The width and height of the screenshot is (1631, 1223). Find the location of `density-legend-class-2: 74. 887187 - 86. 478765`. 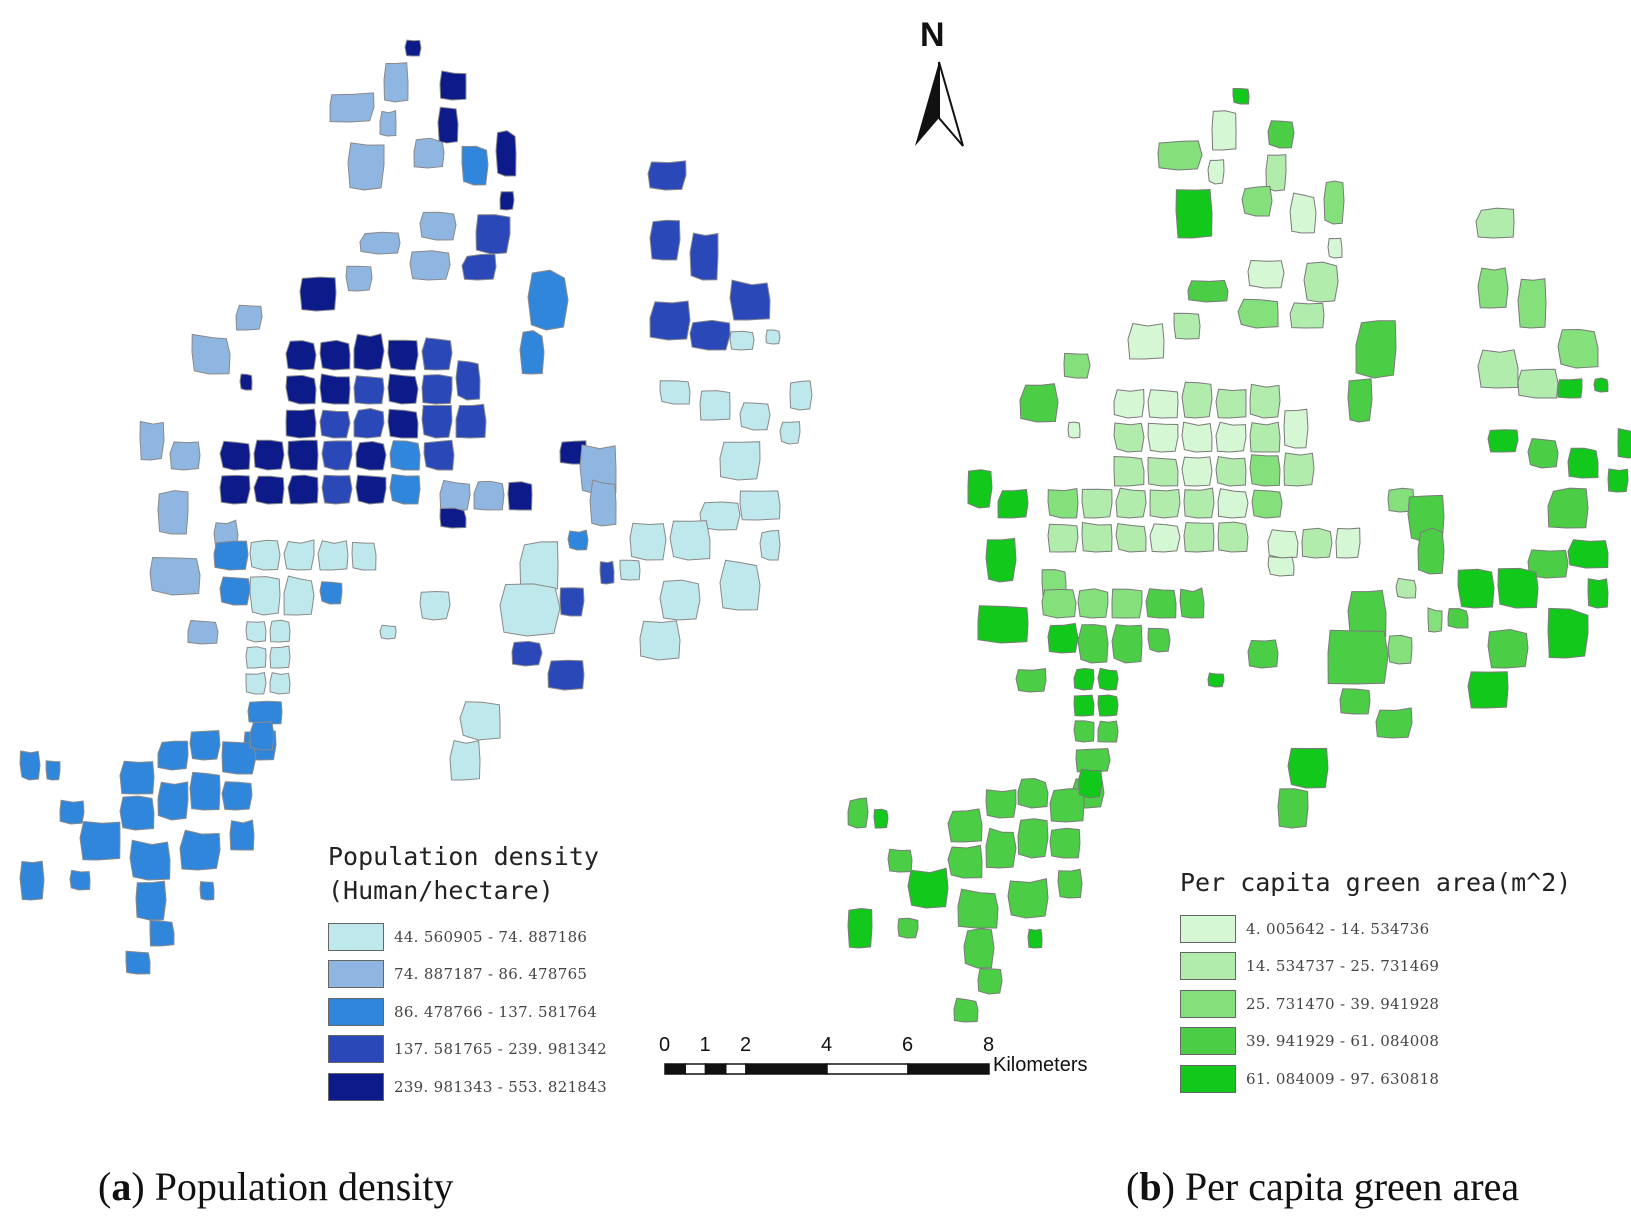

density-legend-class-2: 74. 887187 - 86. 478765 is located at coordinates (467, 975).